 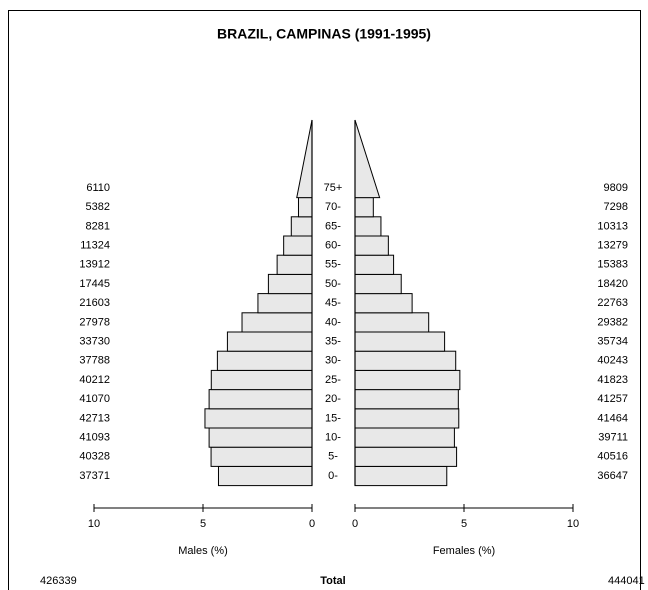 What do you see at coordinates (333, 265) in the screenshot?
I see `age-label: 55-` at bounding box center [333, 265].